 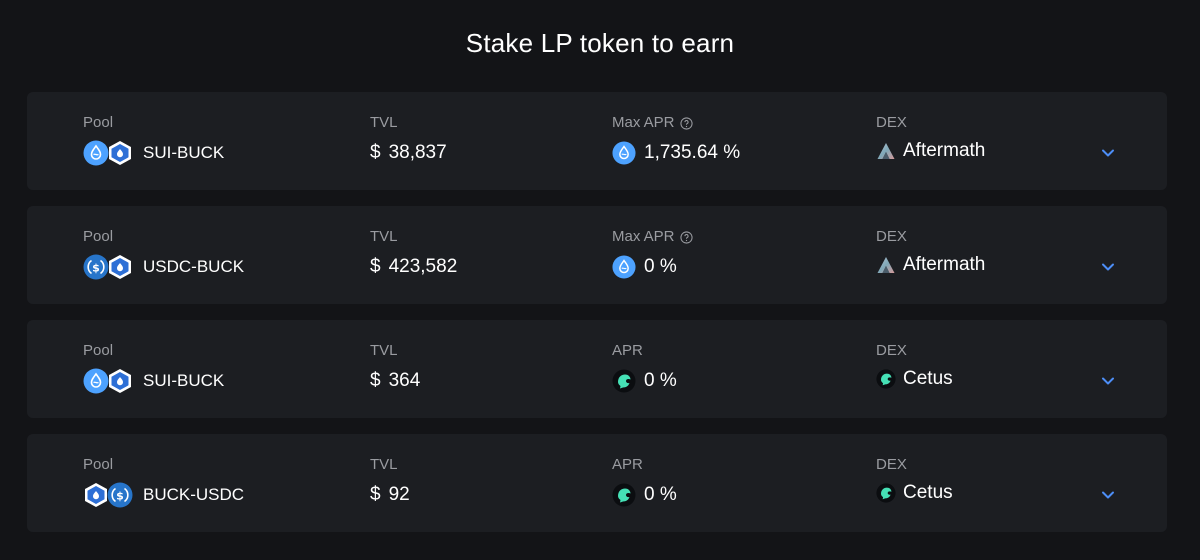 What do you see at coordinates (600, 43) in the screenshot?
I see `page-title: Stake LP token to earn` at bounding box center [600, 43].